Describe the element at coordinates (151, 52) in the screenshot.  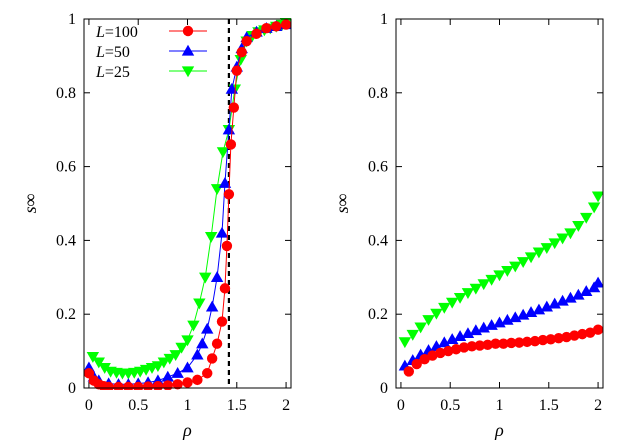
I see `legend: L=100 L=50 L=25` at that location.